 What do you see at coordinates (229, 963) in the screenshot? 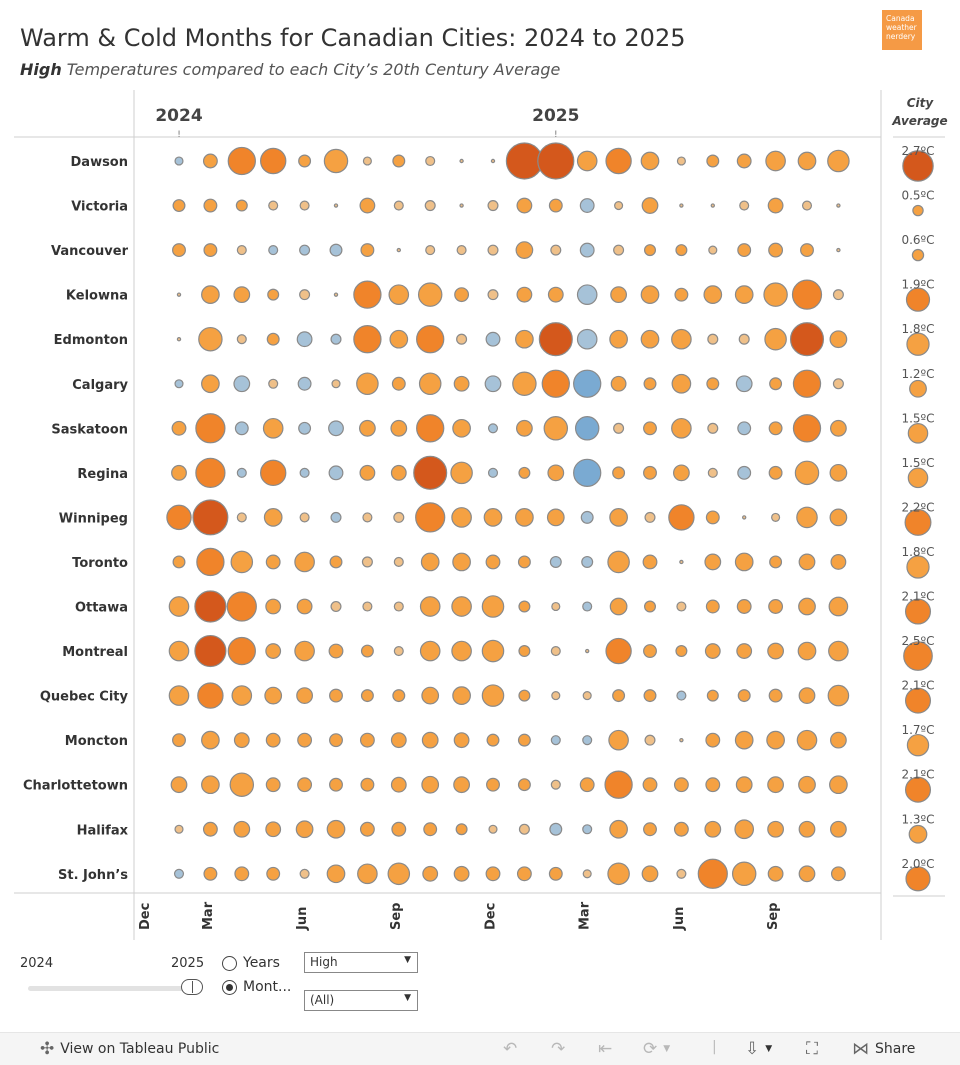
I see `radio-years-circle` at bounding box center [229, 963].